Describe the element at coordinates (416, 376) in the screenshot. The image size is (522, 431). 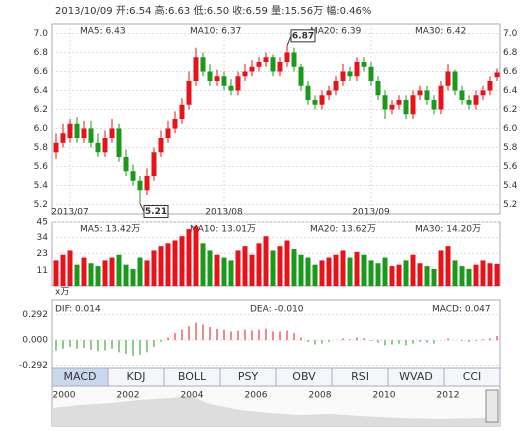
I see `tab-label: WVAD` at that location.